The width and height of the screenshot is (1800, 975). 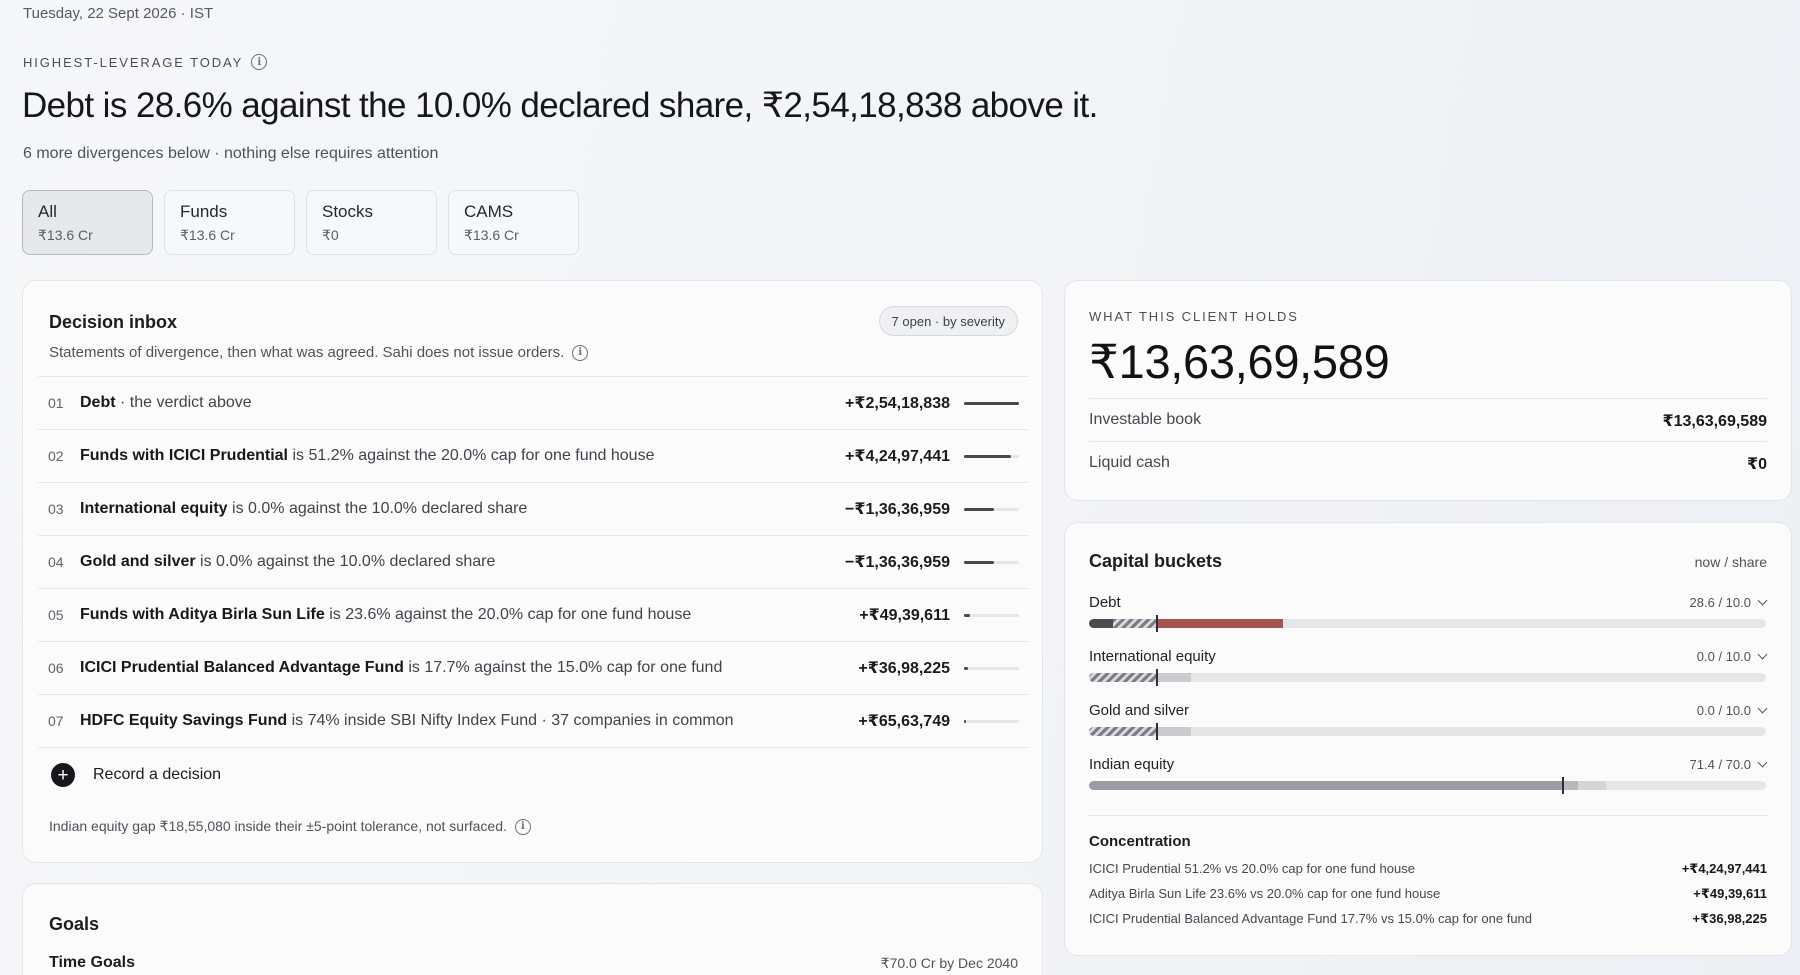 What do you see at coordinates (1156, 561) in the screenshot?
I see `buckets-title: Capital buckets` at bounding box center [1156, 561].